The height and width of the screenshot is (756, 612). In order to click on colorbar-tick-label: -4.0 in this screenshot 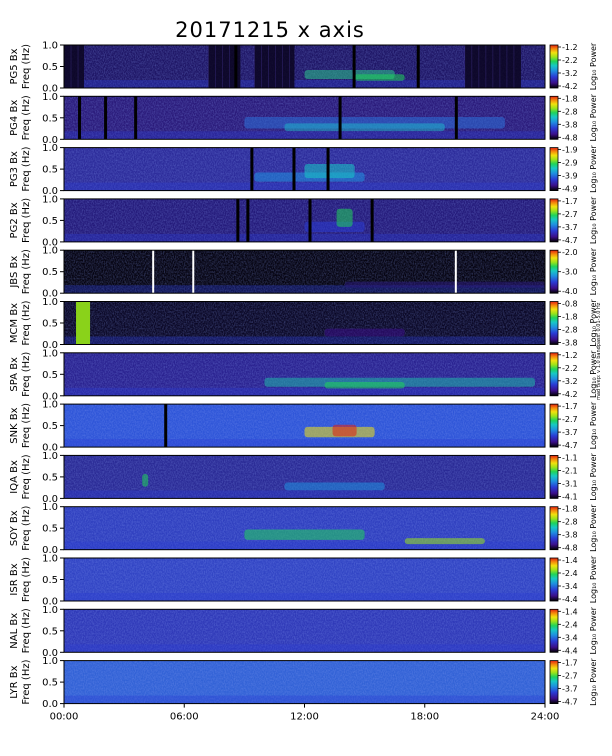, I will do `click(570, 291)`.